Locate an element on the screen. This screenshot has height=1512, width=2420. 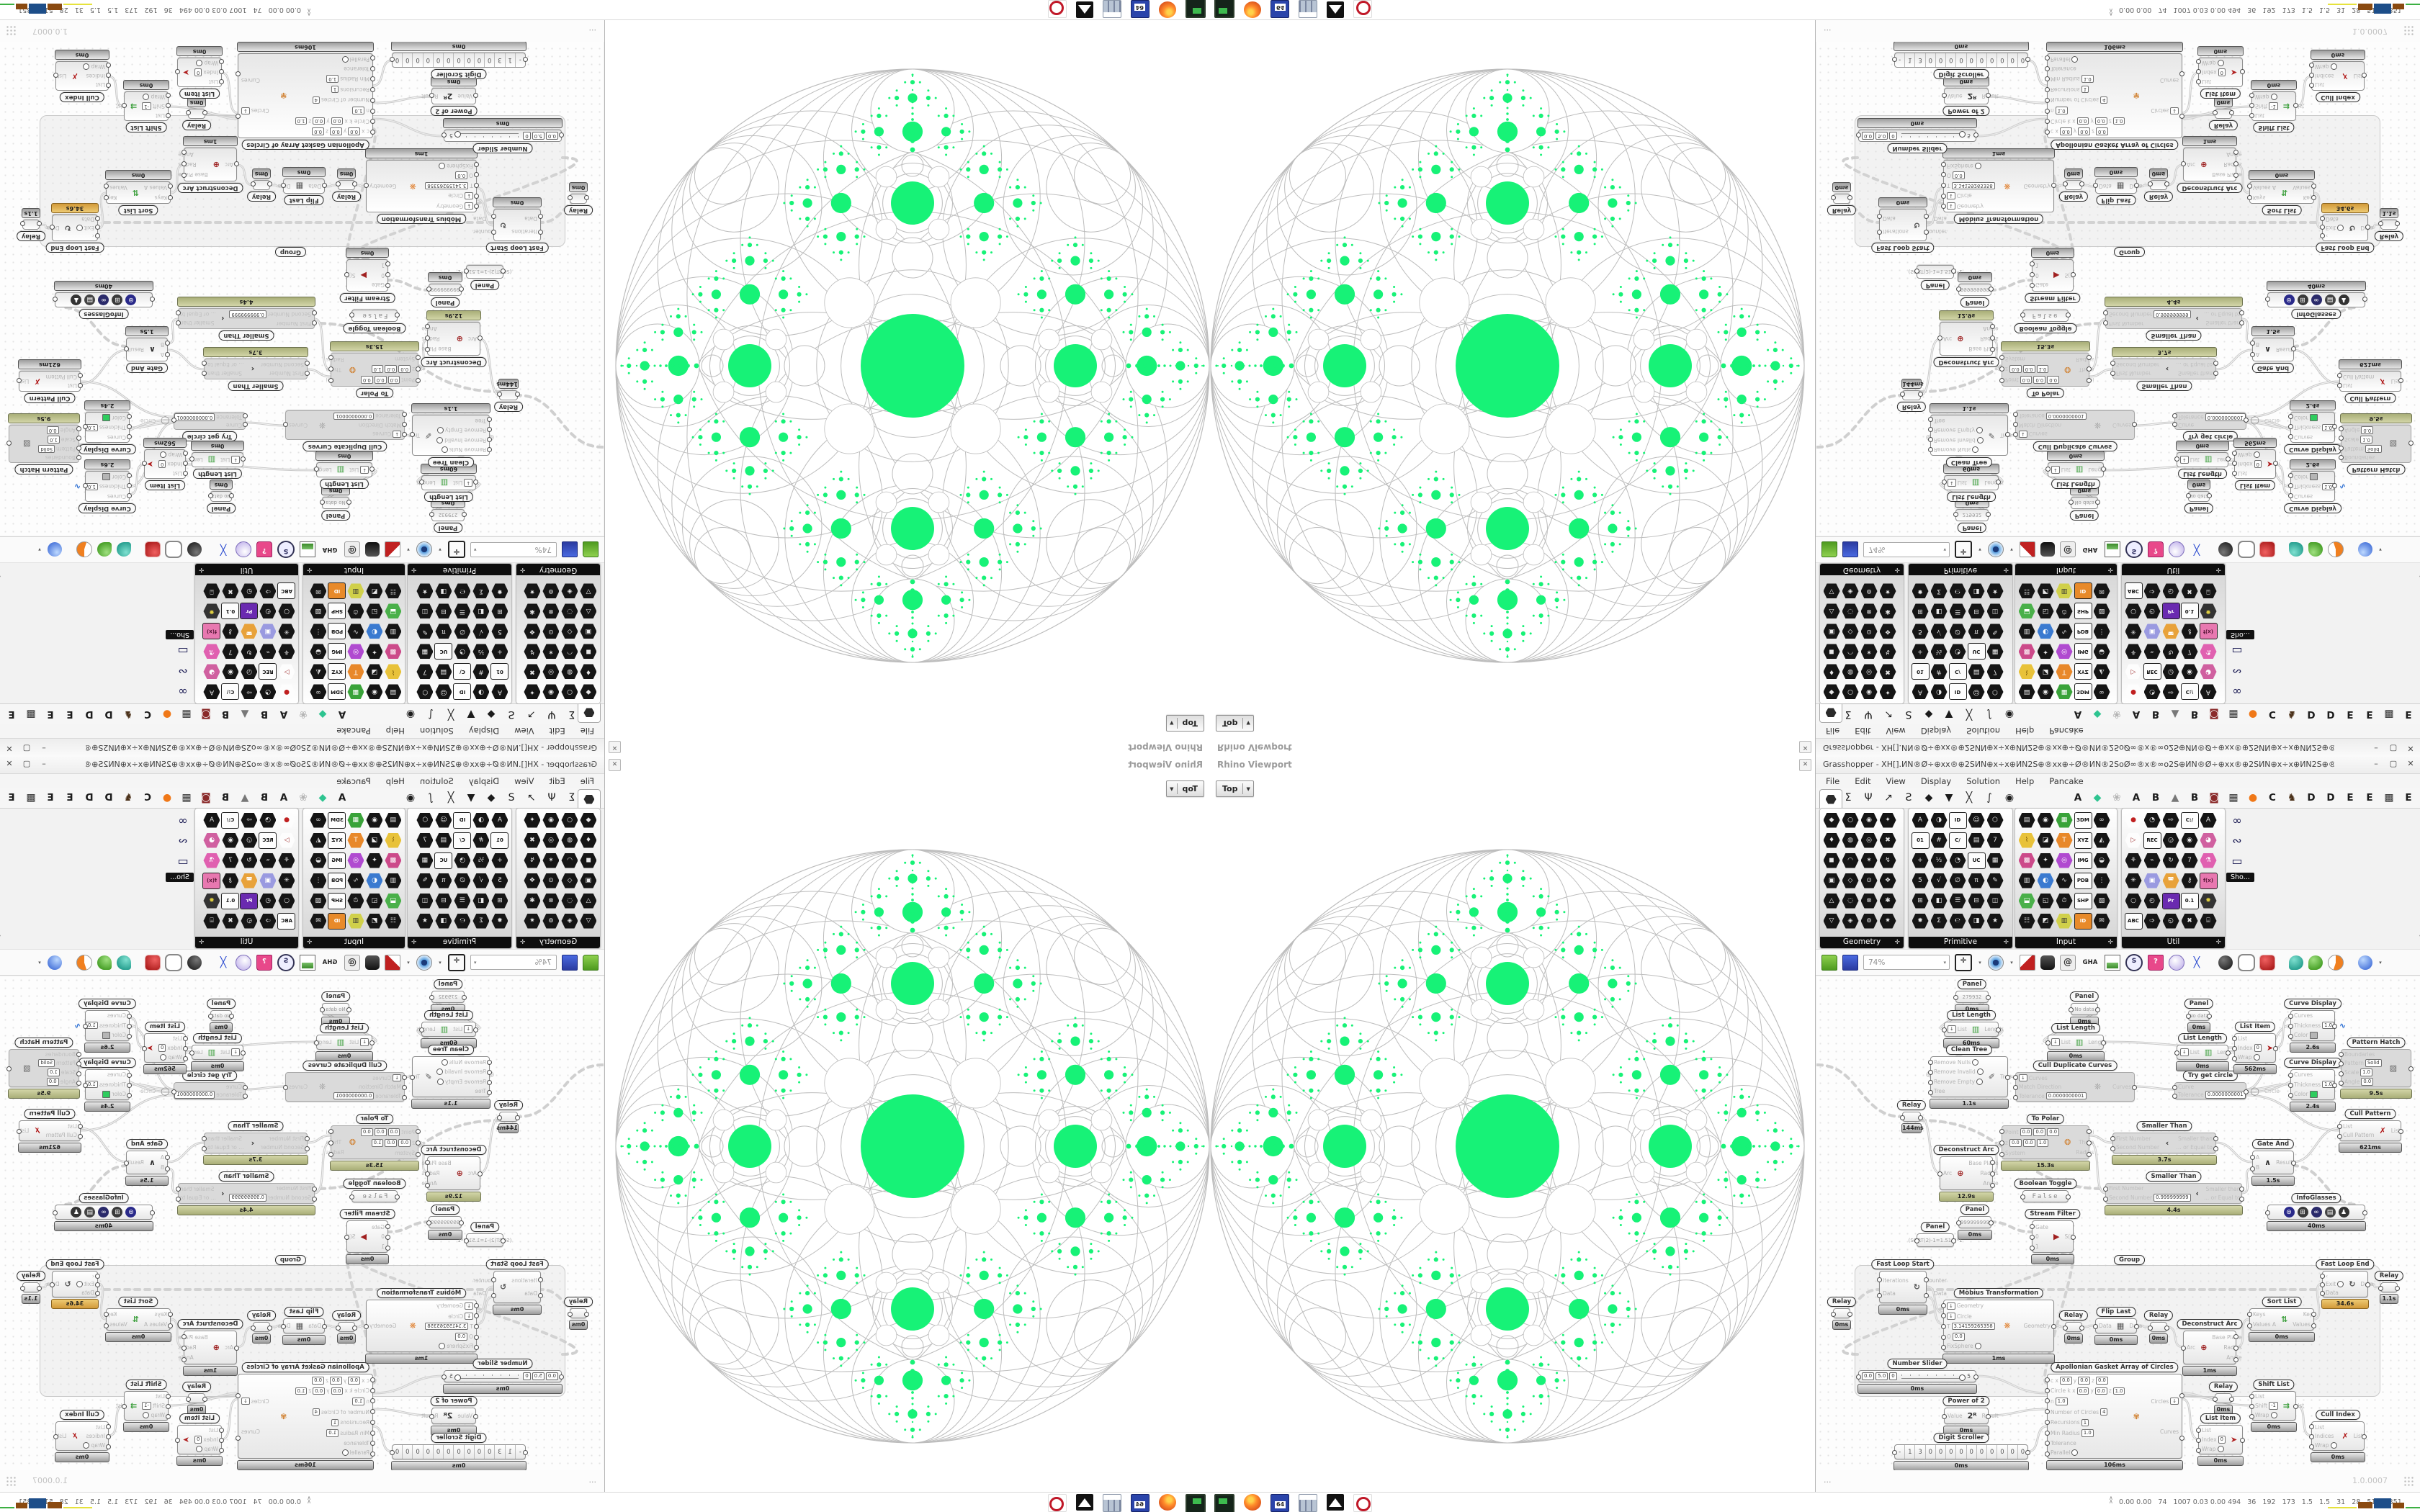
palette-cell: ◩ is located at coordinates (2045, 921).